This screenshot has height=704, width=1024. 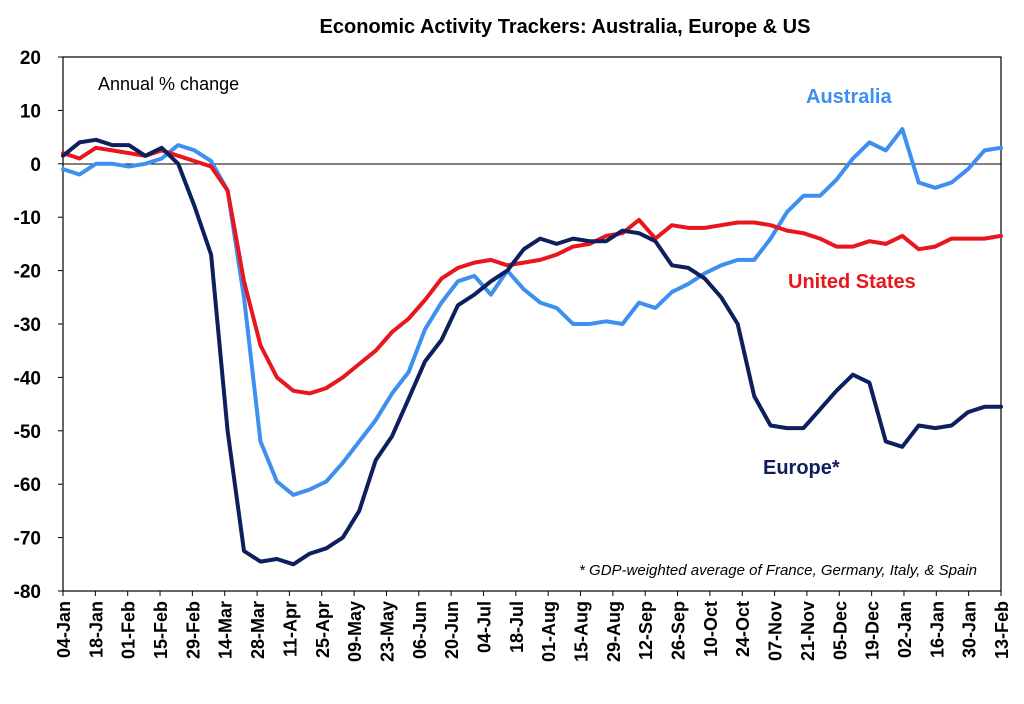 I want to click on x-tick-label: 18-Jan, so click(x=96, y=629).